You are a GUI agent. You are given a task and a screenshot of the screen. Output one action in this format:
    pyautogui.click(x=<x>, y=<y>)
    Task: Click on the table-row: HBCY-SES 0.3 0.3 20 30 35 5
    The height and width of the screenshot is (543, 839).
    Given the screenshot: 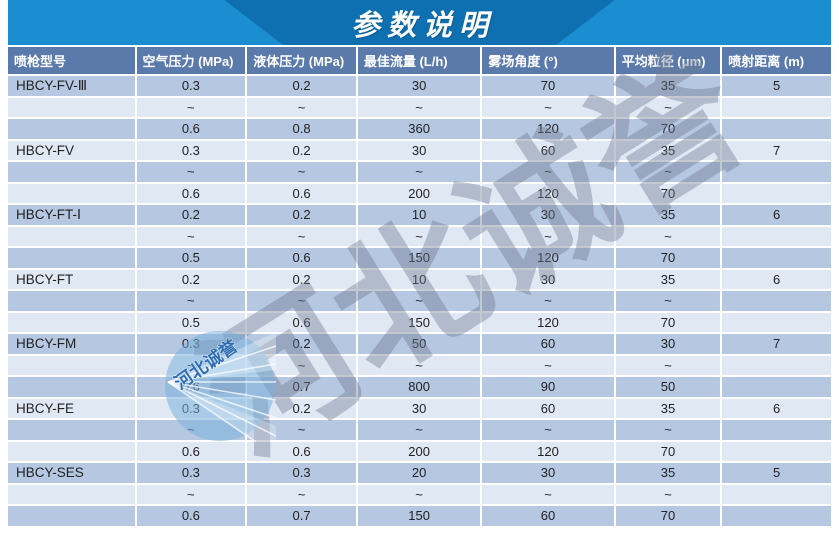 What is the action you would take?
    pyautogui.click(x=419, y=473)
    